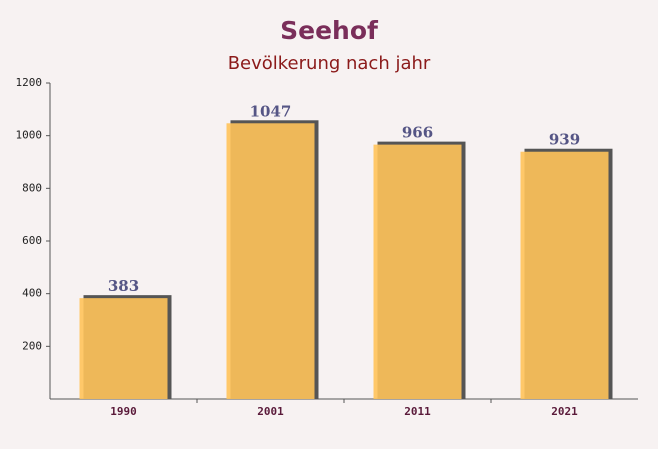 The height and width of the screenshot is (449, 658). Describe the element at coordinates (123, 286) in the screenshot. I see `value-label: 383` at that location.